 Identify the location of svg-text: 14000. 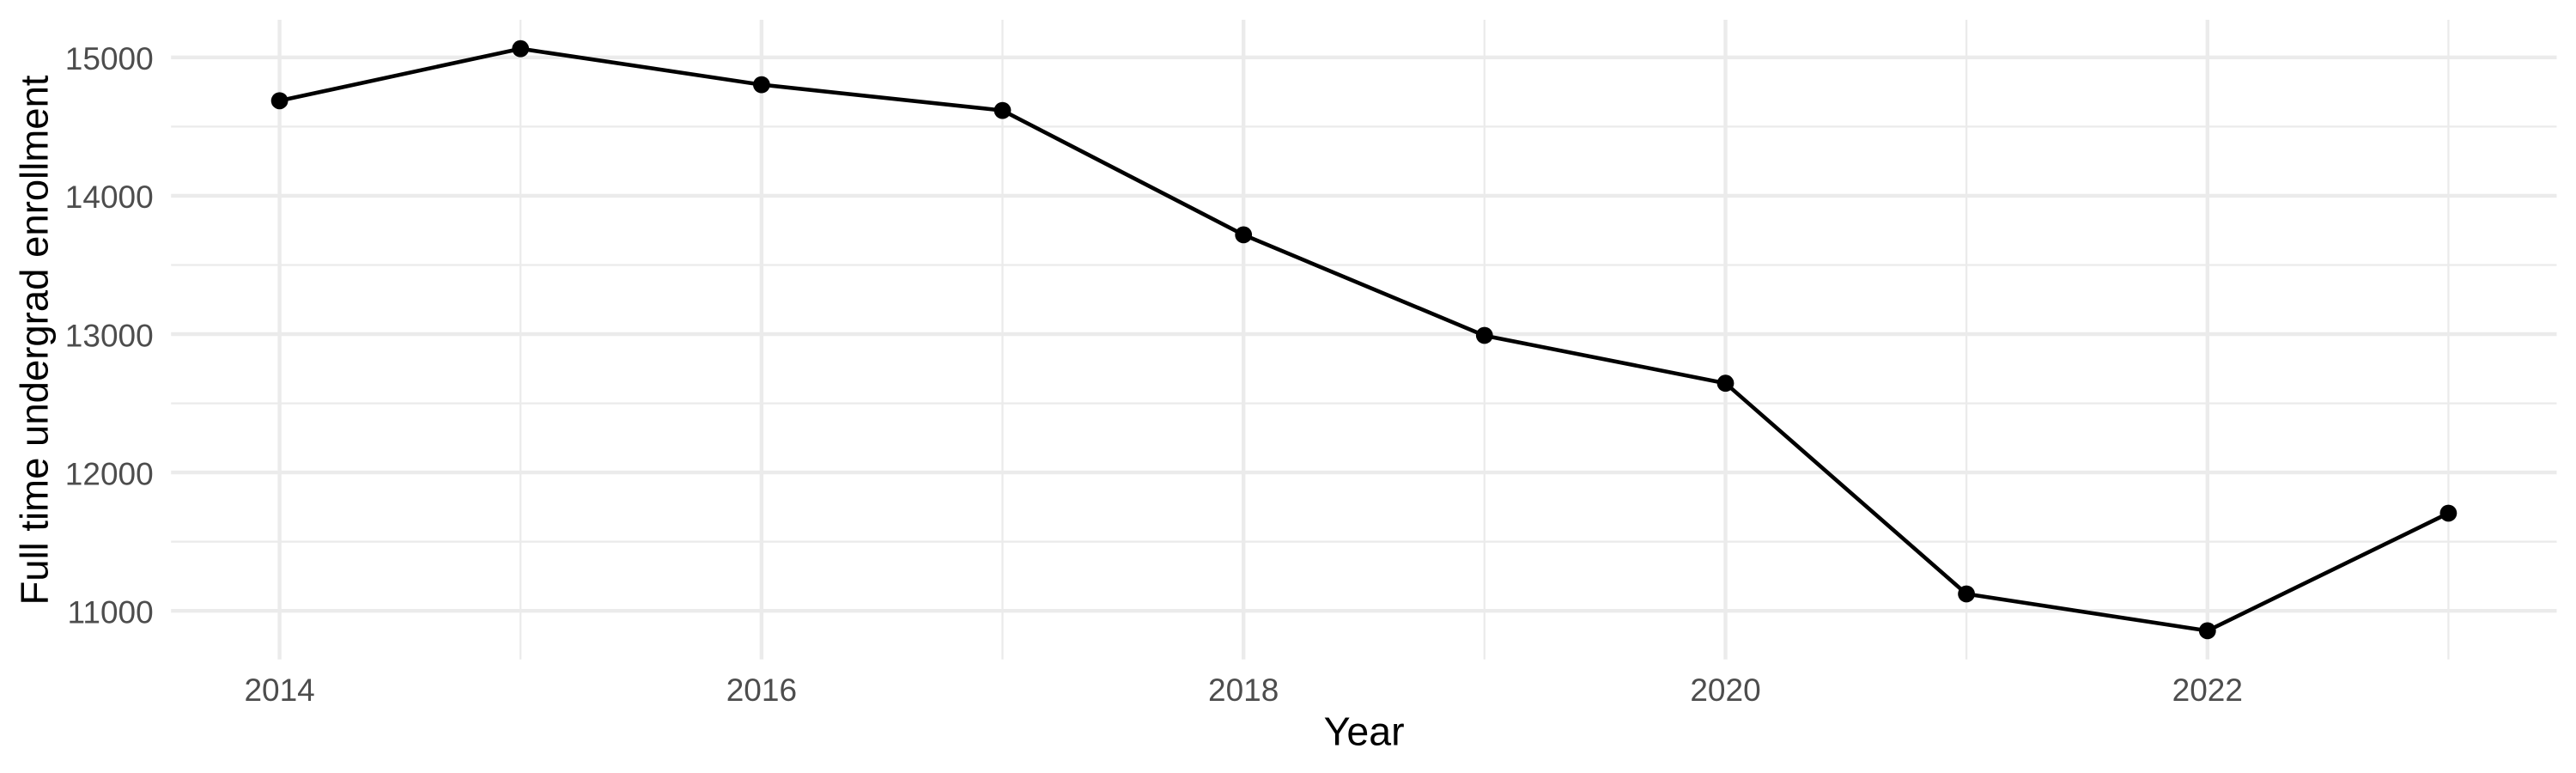
(109, 197).